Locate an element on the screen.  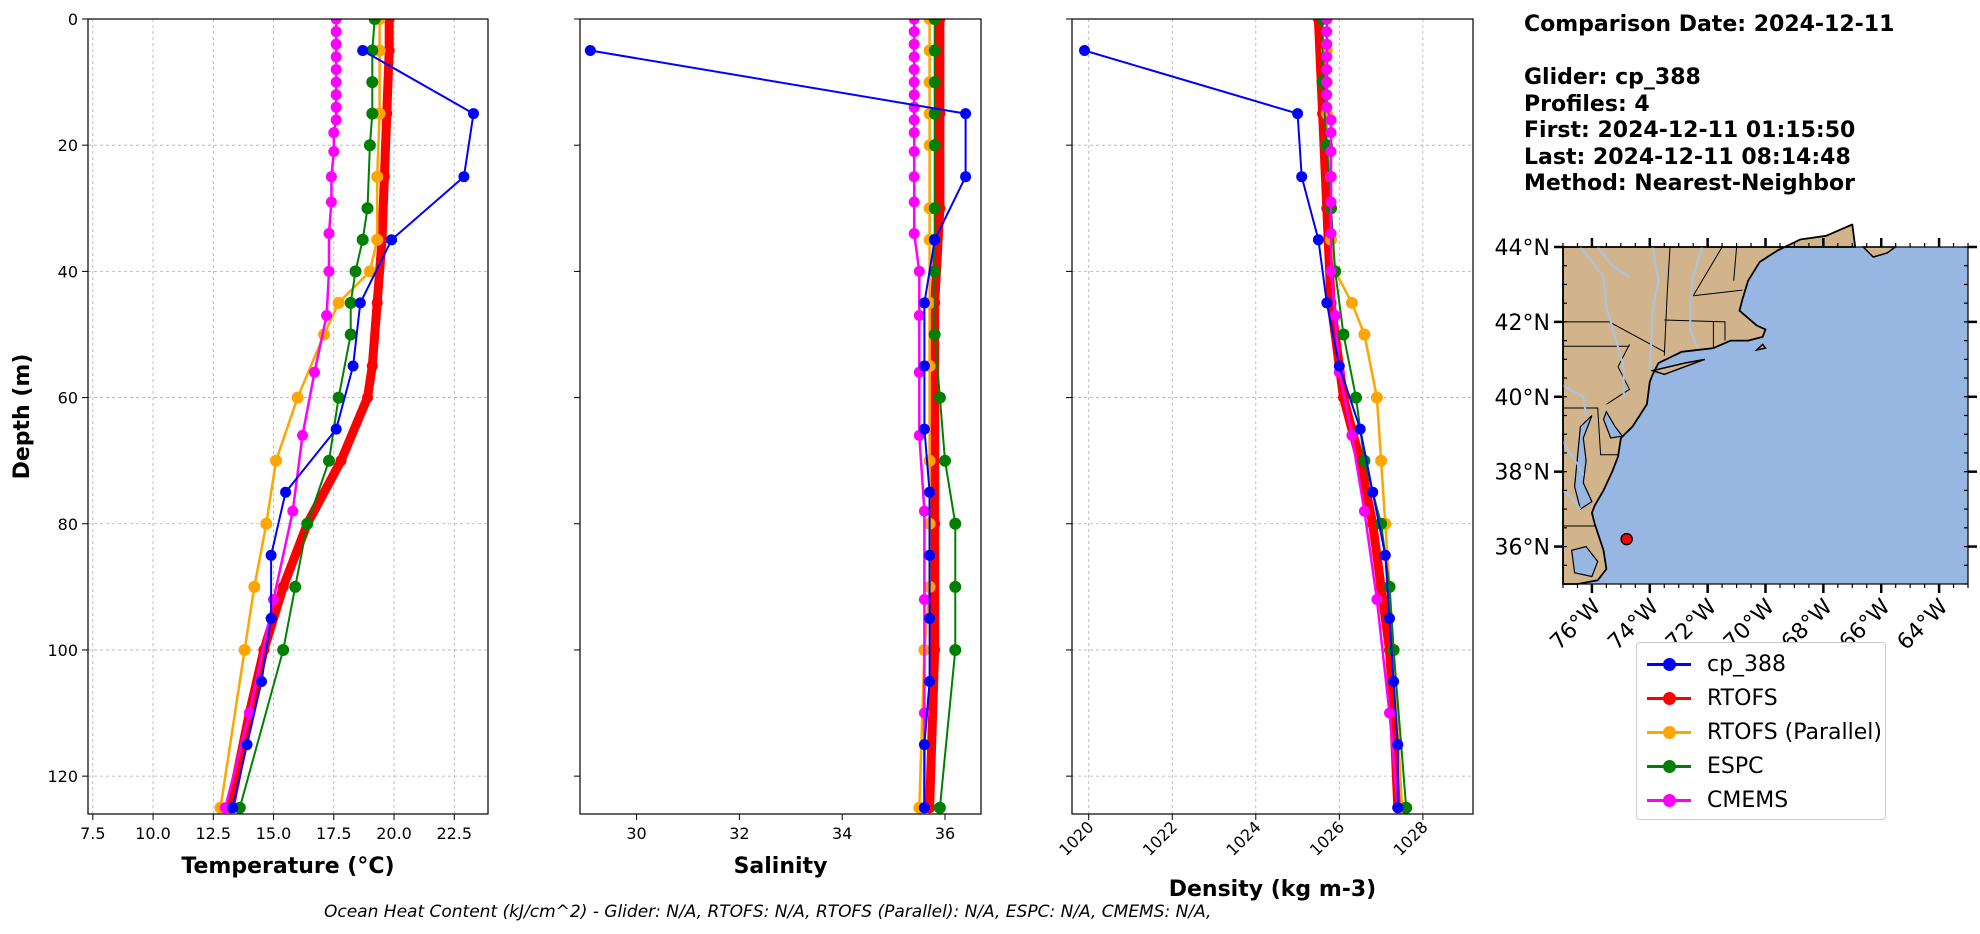
x-tick-label: 17.5 is located at coordinates (334, 833).